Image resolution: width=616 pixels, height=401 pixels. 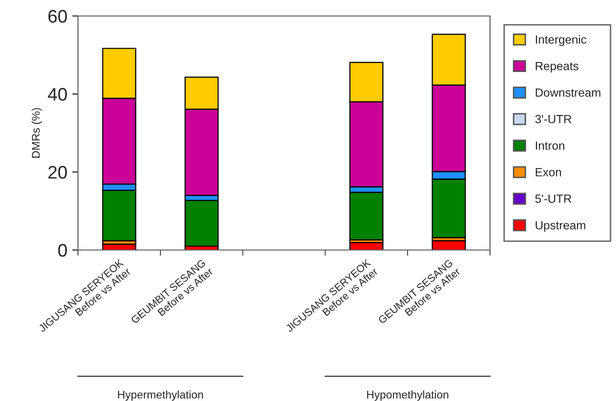 What do you see at coordinates (57, 16) in the screenshot?
I see `y-tick-label: 60` at bounding box center [57, 16].